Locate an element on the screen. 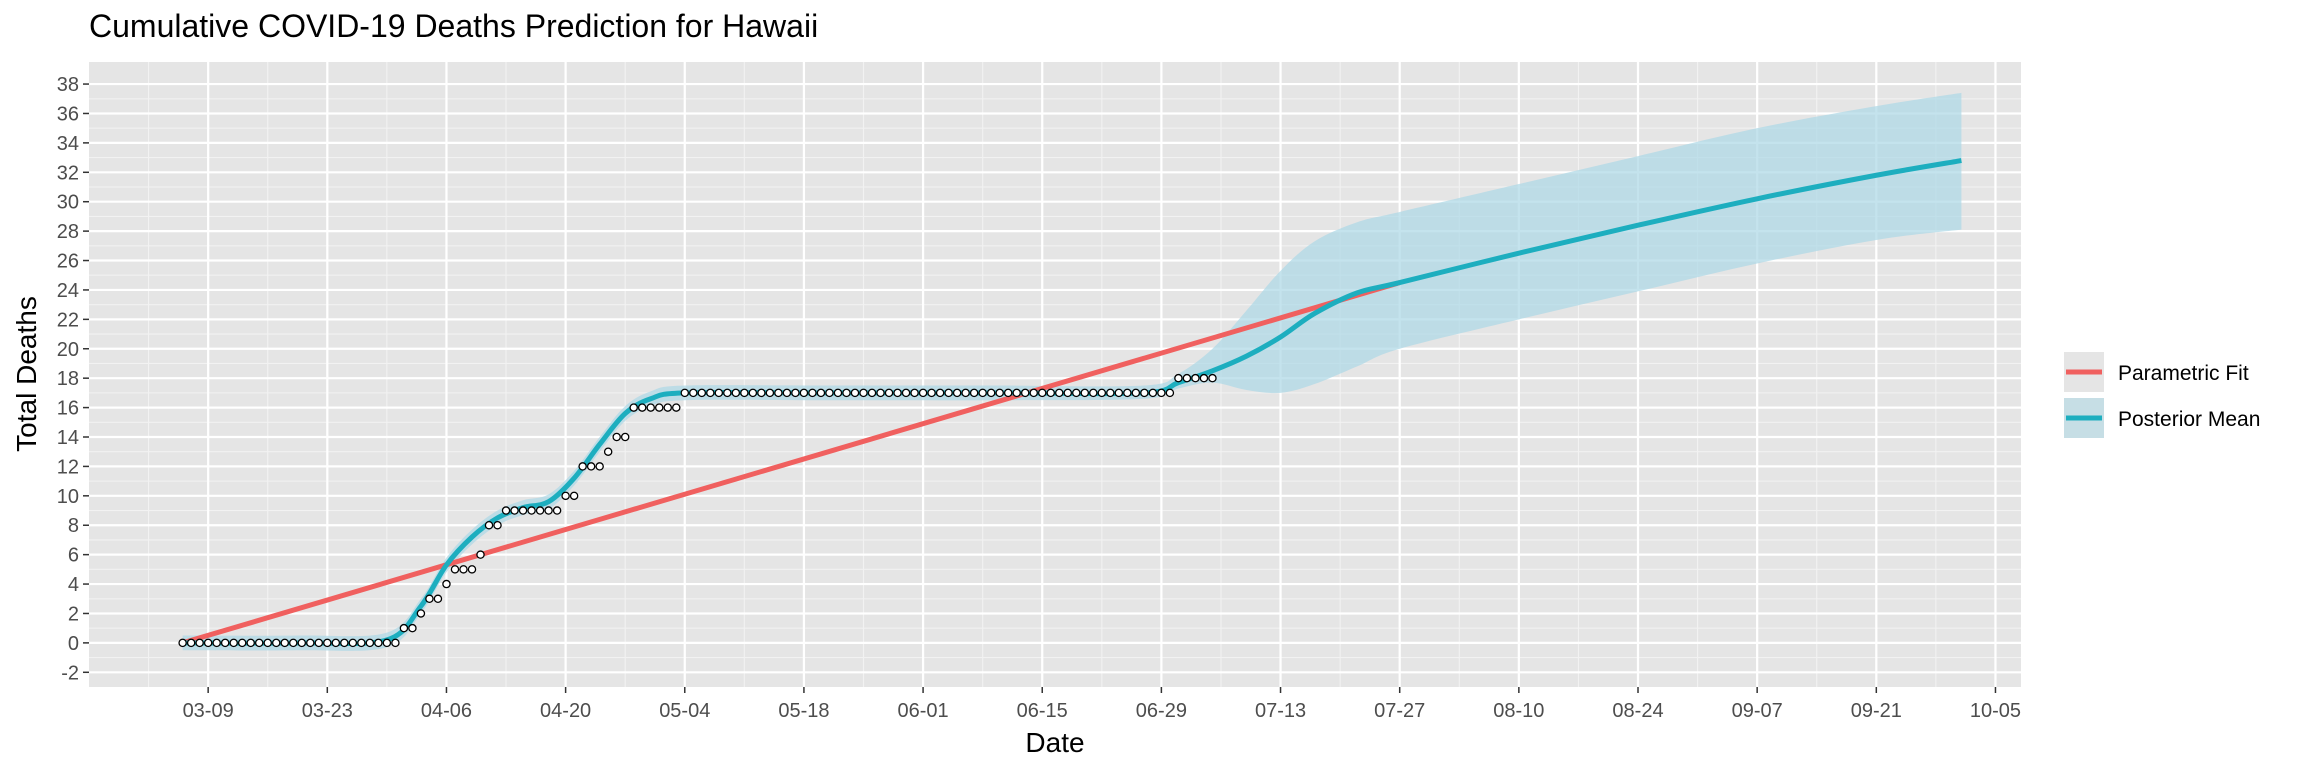 The height and width of the screenshot is (768, 2304). y-tick-label: 22 is located at coordinates (68, 320).